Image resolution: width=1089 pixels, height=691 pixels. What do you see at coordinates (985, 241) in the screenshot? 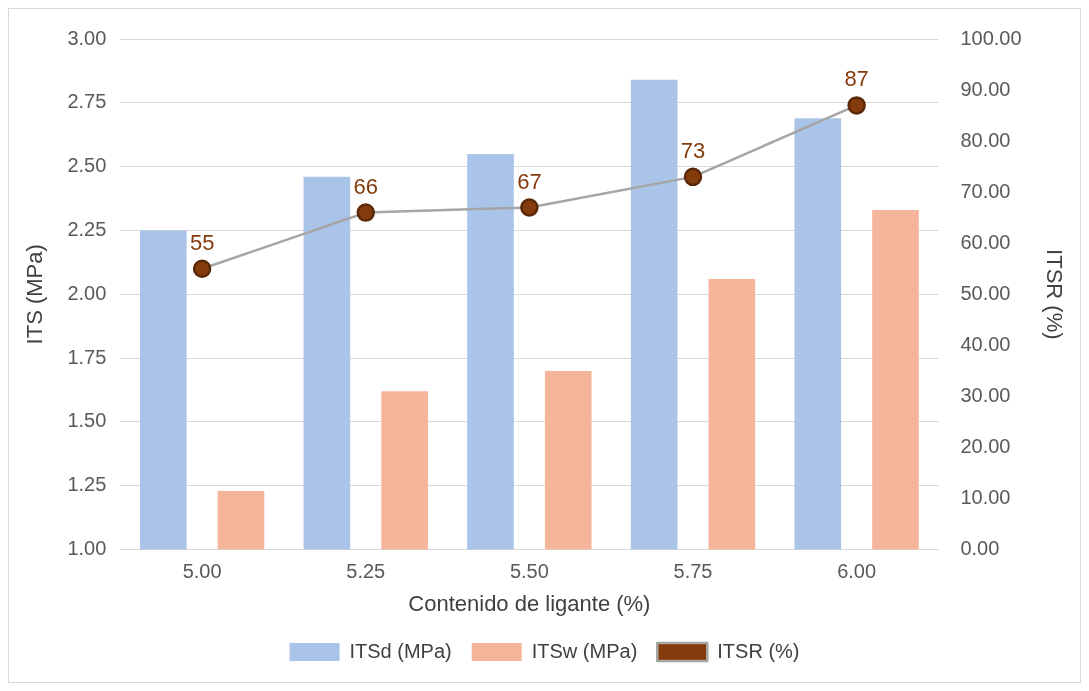
I see `y2-tick-label: 60.00` at bounding box center [985, 241].